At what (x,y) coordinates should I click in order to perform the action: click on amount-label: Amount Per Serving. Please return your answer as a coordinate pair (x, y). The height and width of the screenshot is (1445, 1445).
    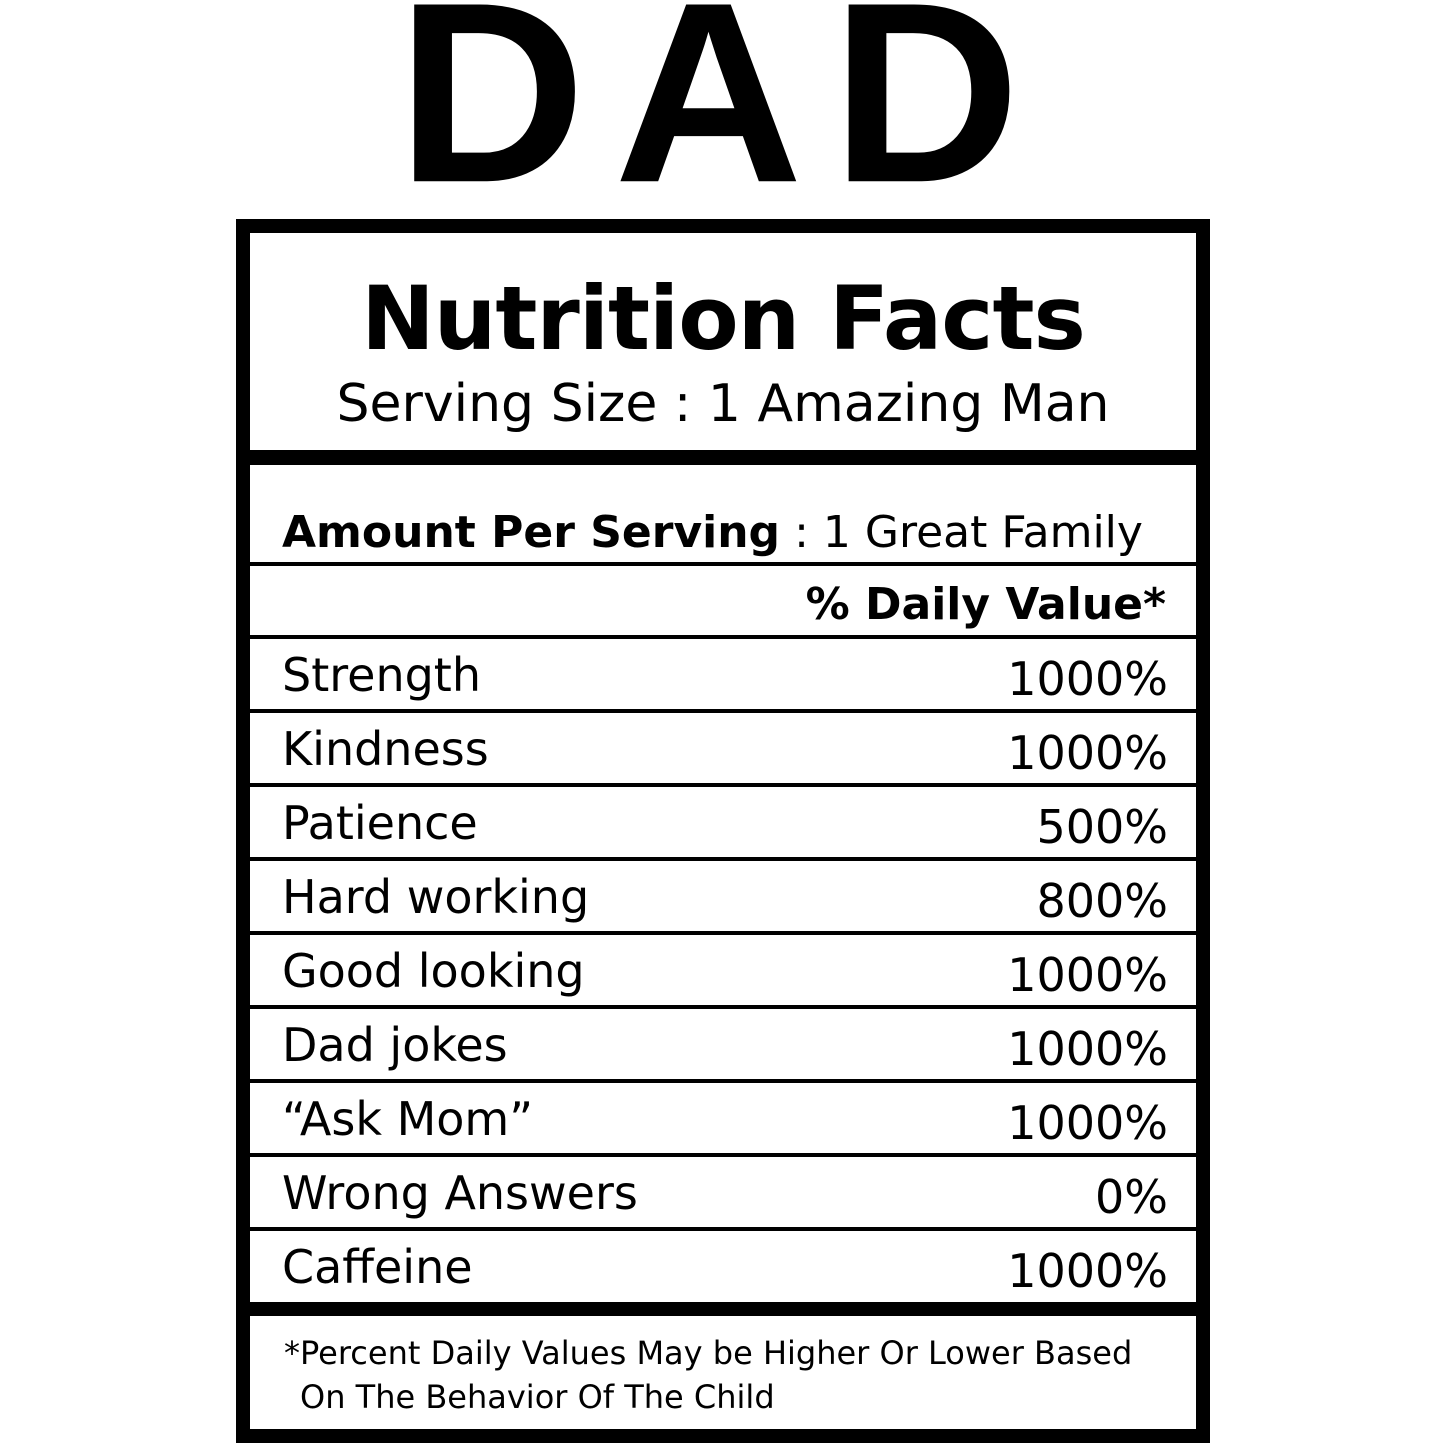
    Looking at the image, I should click on (531, 532).